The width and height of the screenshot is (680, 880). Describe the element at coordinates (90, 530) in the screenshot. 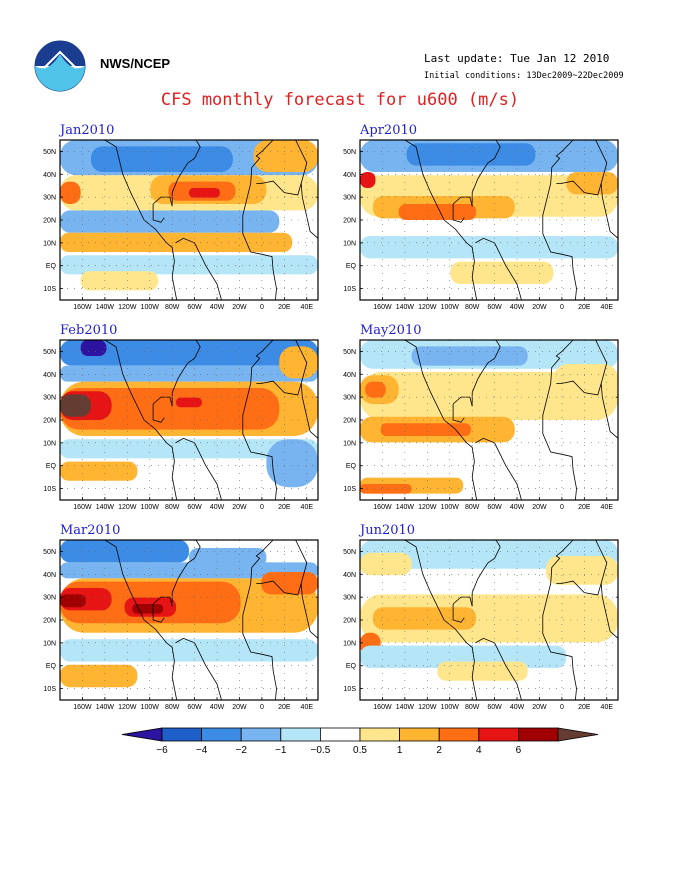

I see `panel-title-mar: Mar2010` at that location.